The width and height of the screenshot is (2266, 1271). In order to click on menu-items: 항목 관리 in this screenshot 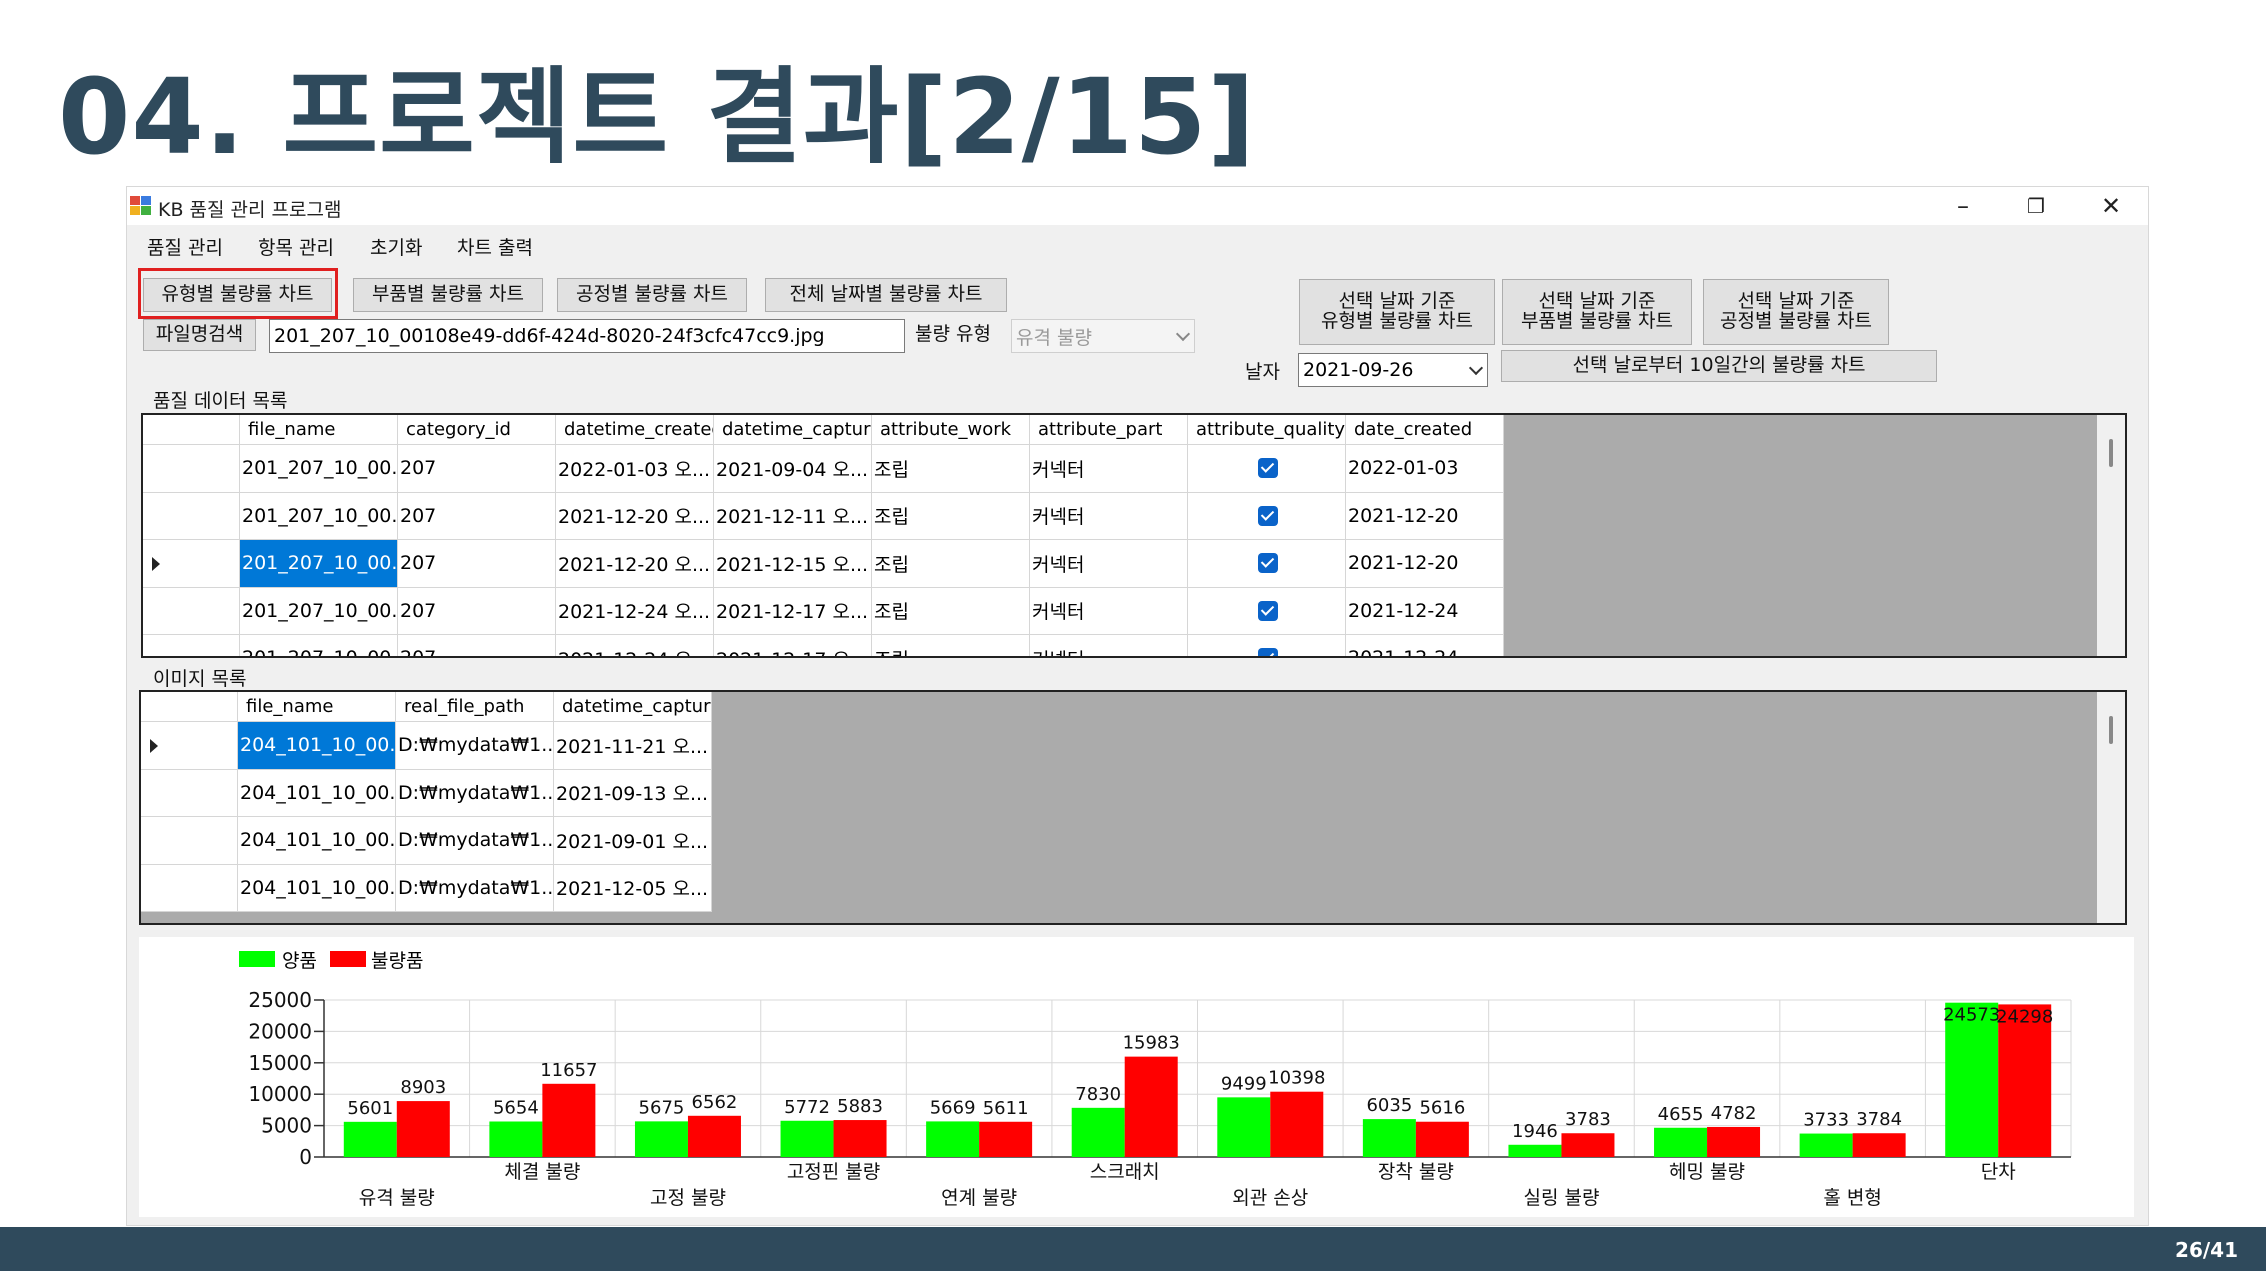, I will do `click(296, 248)`.